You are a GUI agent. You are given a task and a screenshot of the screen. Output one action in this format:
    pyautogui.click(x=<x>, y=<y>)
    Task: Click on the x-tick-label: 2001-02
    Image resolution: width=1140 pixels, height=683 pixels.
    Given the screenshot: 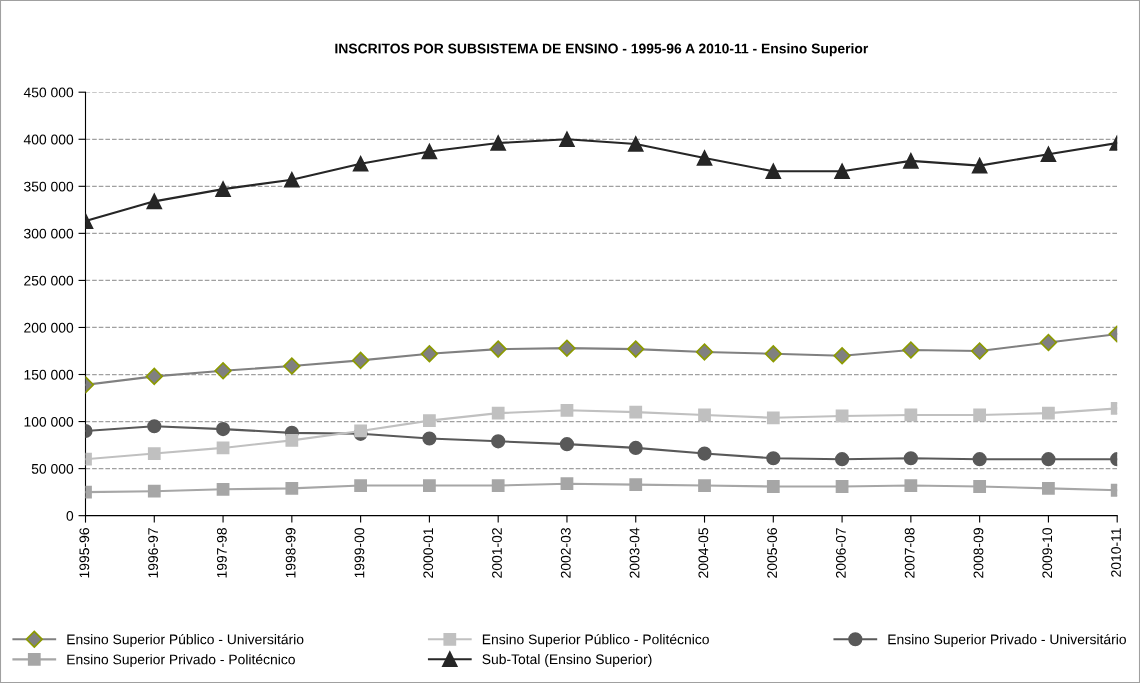 What is the action you would take?
    pyautogui.click(x=497, y=553)
    